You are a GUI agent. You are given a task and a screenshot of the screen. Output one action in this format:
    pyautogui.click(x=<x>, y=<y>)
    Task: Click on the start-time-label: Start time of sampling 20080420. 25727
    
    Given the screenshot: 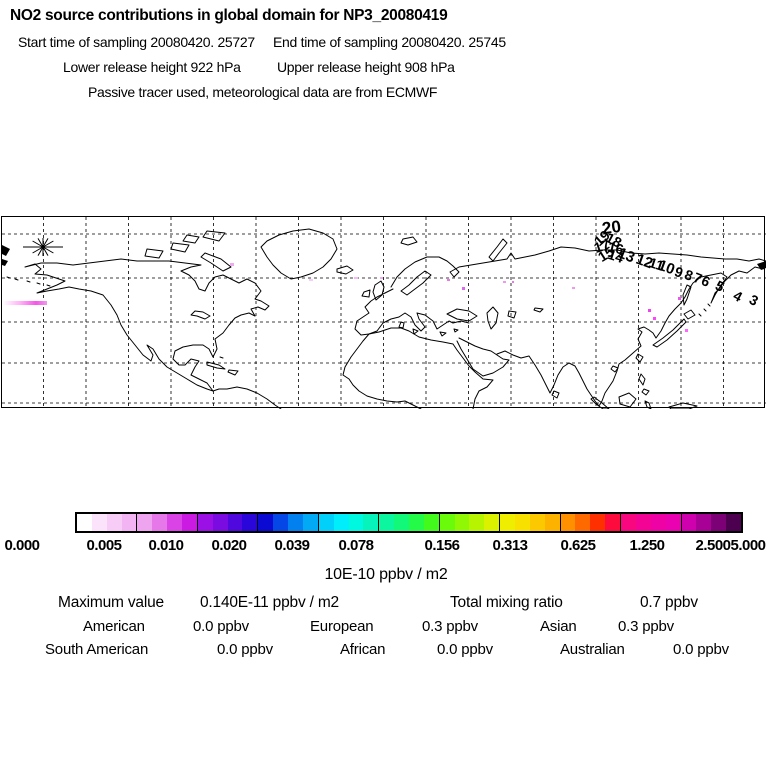 What is the action you would take?
    pyautogui.click(x=136, y=42)
    